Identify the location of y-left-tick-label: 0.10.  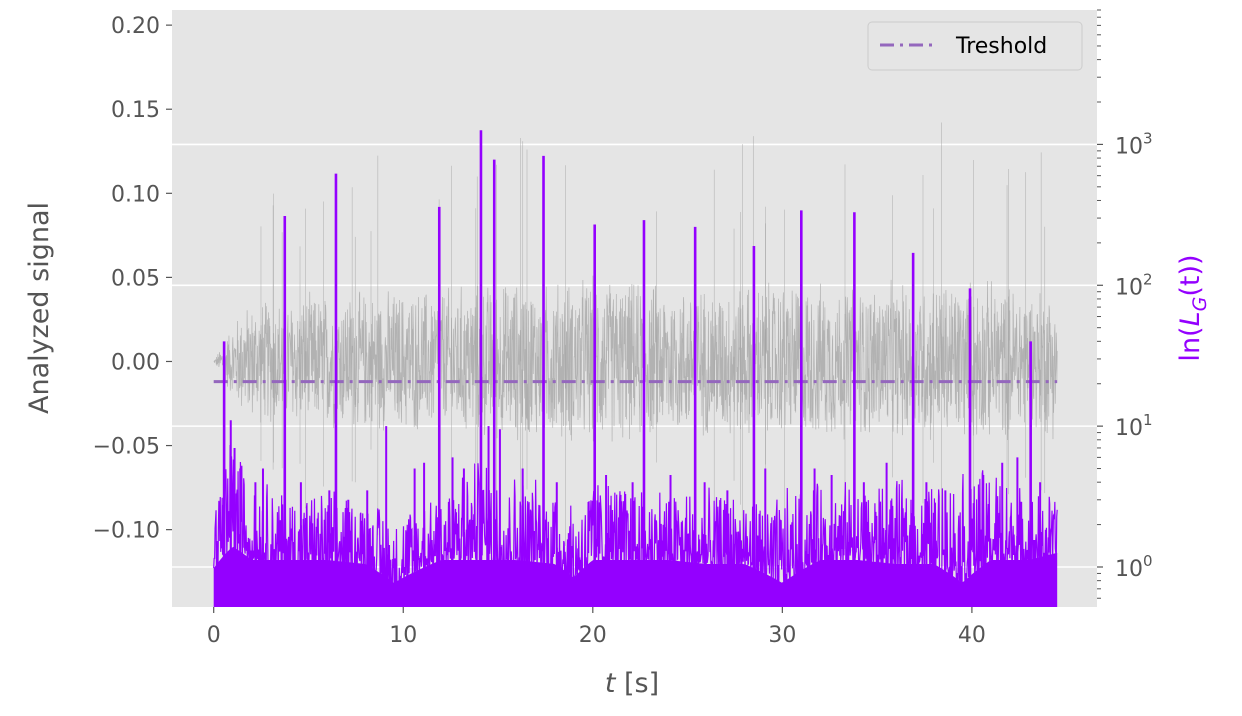
(135, 194).